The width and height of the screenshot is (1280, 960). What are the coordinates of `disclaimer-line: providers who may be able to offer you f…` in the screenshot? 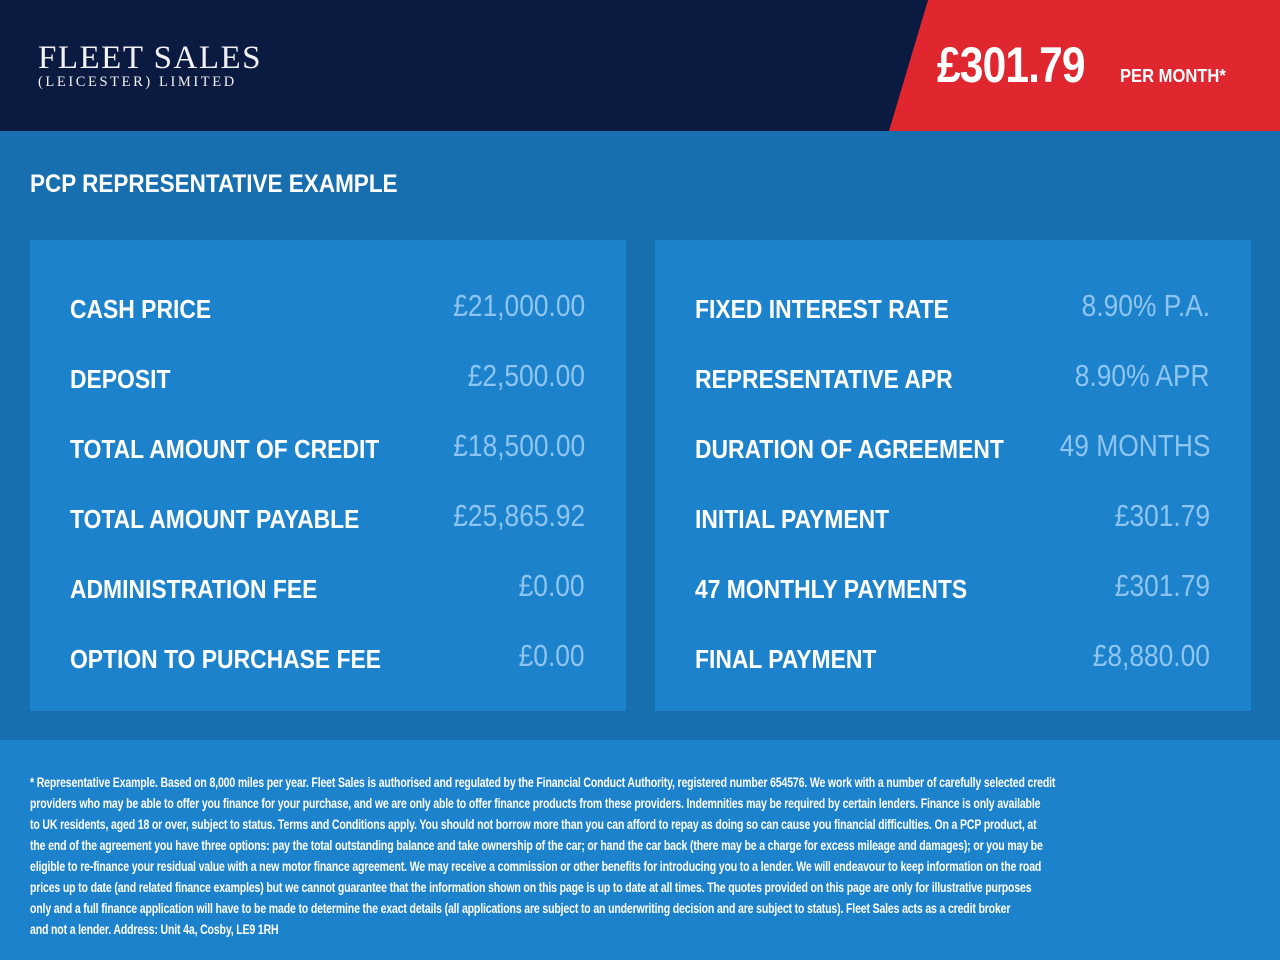 It's located at (535, 803).